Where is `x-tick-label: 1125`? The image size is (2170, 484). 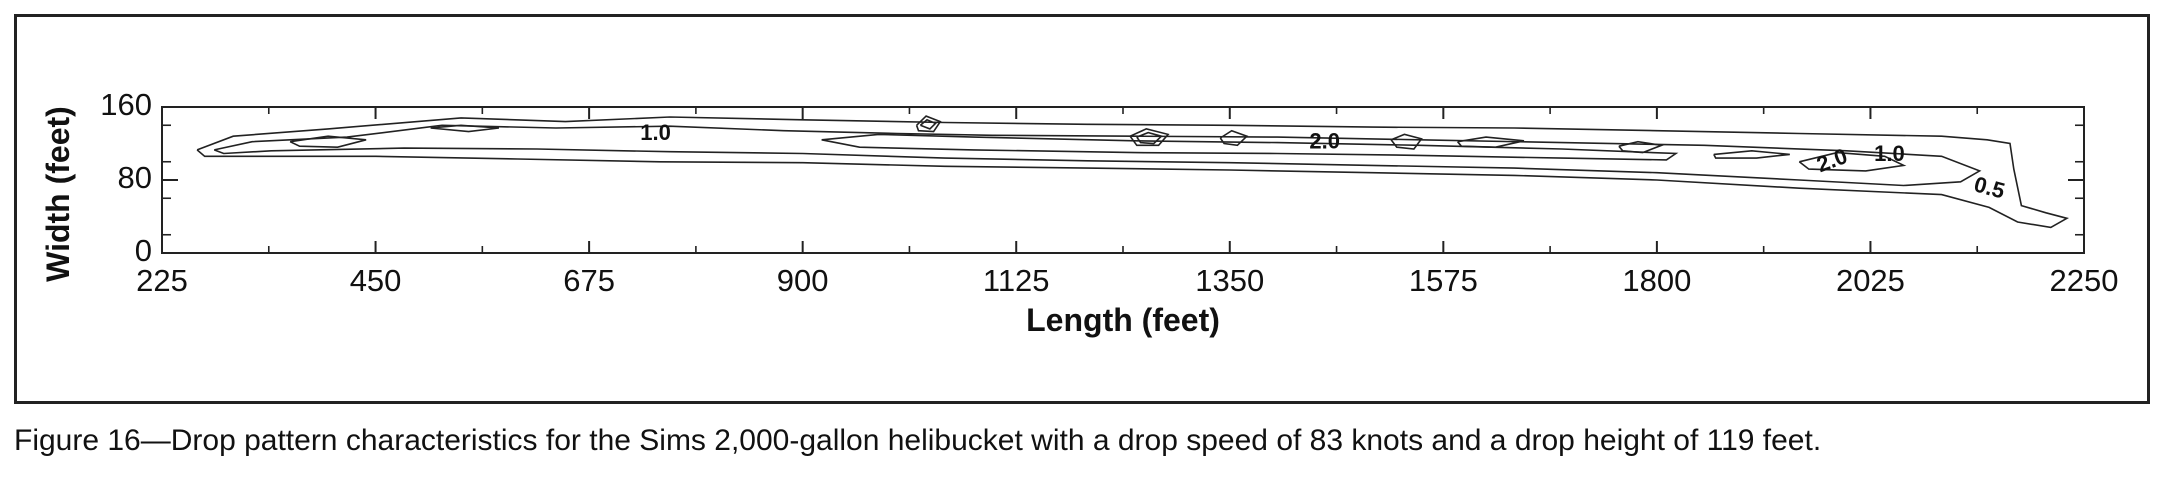
x-tick-label: 1125 is located at coordinates (1016, 280).